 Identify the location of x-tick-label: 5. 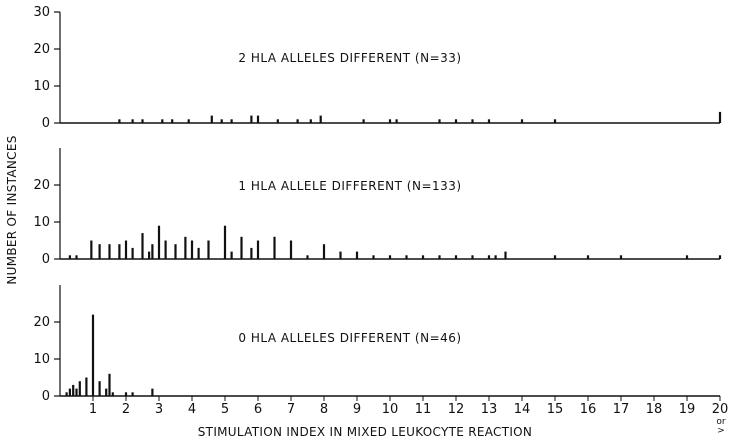
(225, 409).